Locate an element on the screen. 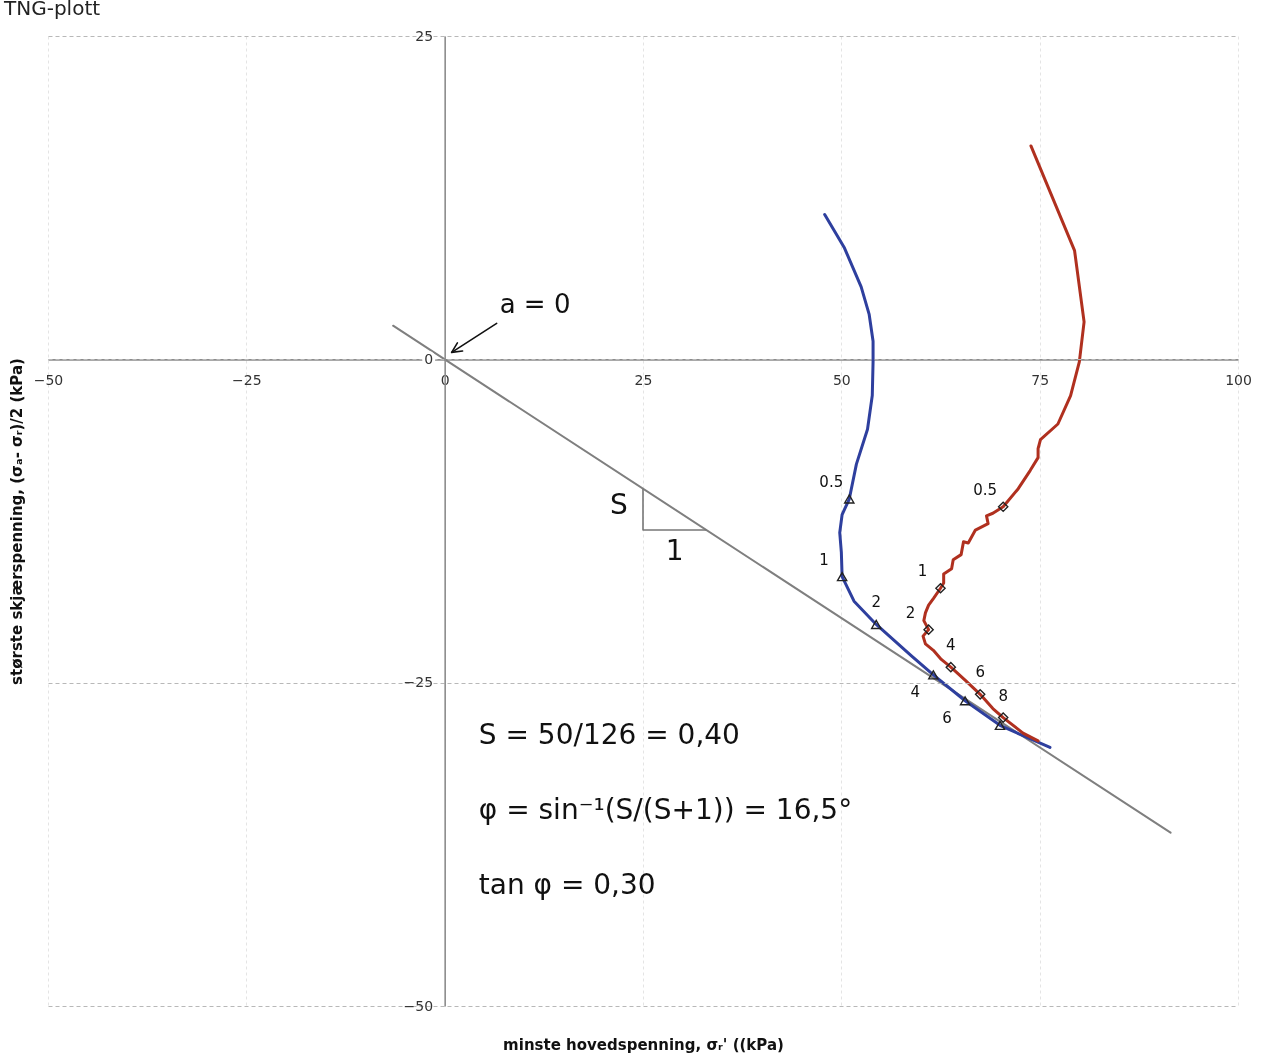 The height and width of the screenshot is (1062, 1264). y-tick-label: 25 is located at coordinates (424, 35).